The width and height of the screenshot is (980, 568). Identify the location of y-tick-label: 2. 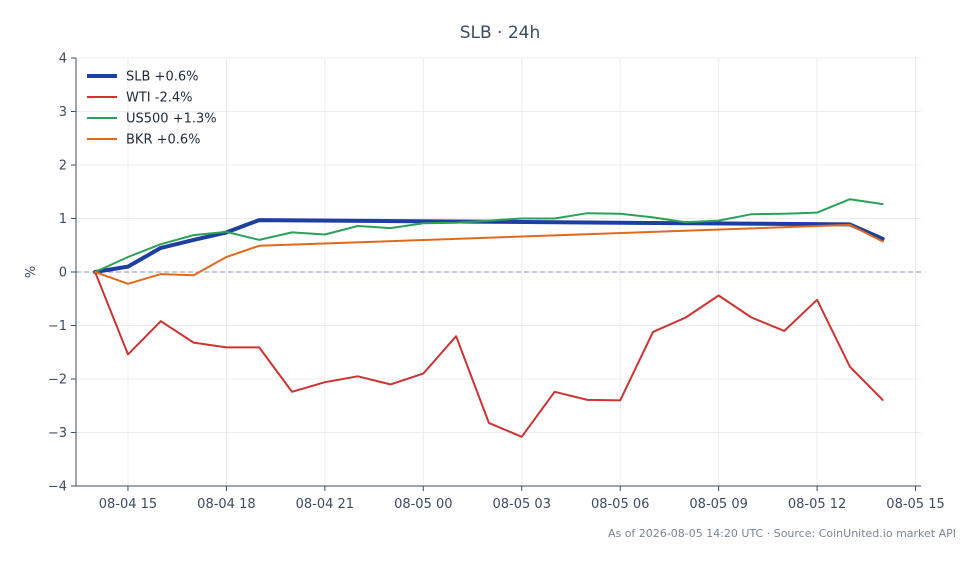
(63, 166).